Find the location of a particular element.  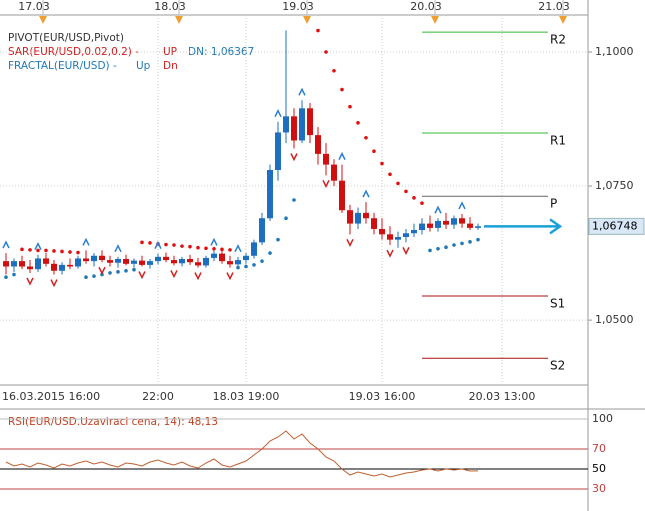

date-label: 18.03 is located at coordinates (170, 6).